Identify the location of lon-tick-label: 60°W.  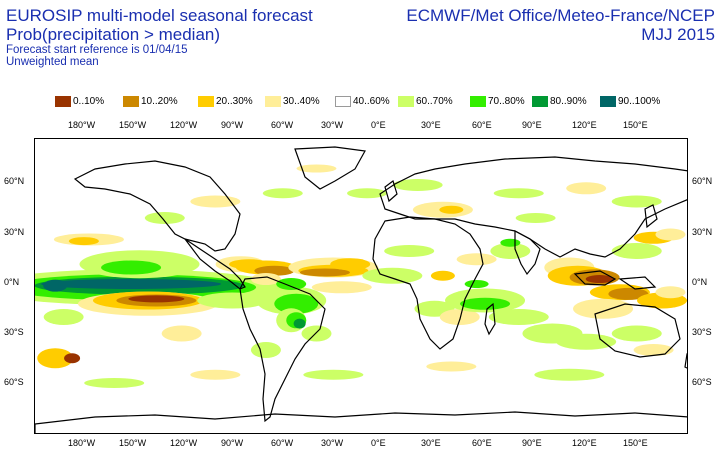
(282, 125).